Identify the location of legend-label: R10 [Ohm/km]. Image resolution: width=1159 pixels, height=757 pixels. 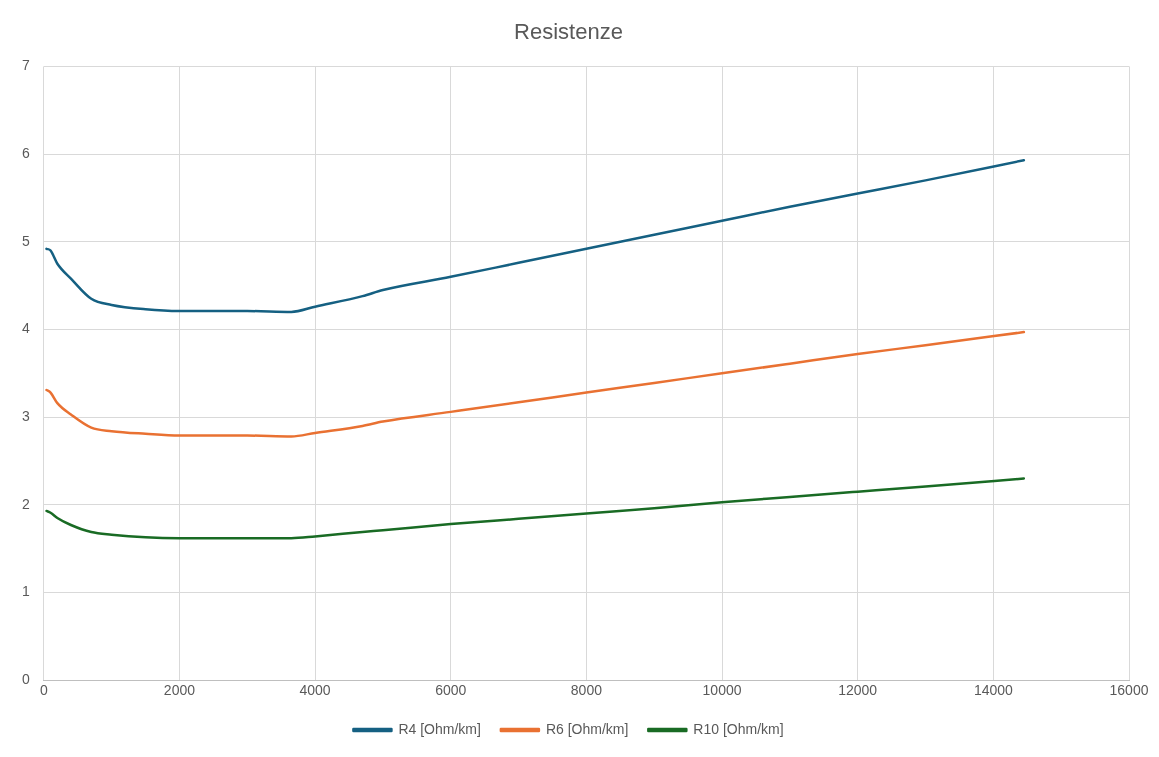
(738, 728).